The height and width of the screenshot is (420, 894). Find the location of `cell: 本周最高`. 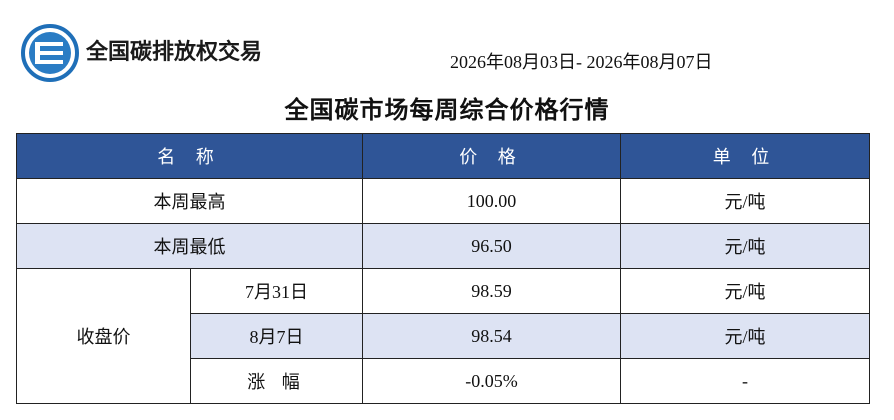

cell: 本周最高 is located at coordinates (189, 201).